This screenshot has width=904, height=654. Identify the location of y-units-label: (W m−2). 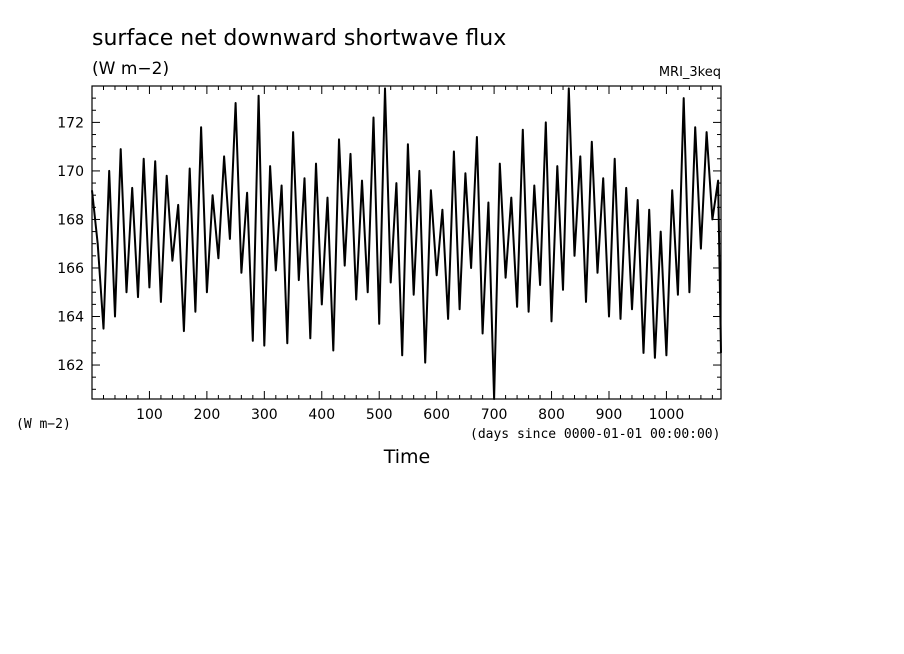
(43, 424).